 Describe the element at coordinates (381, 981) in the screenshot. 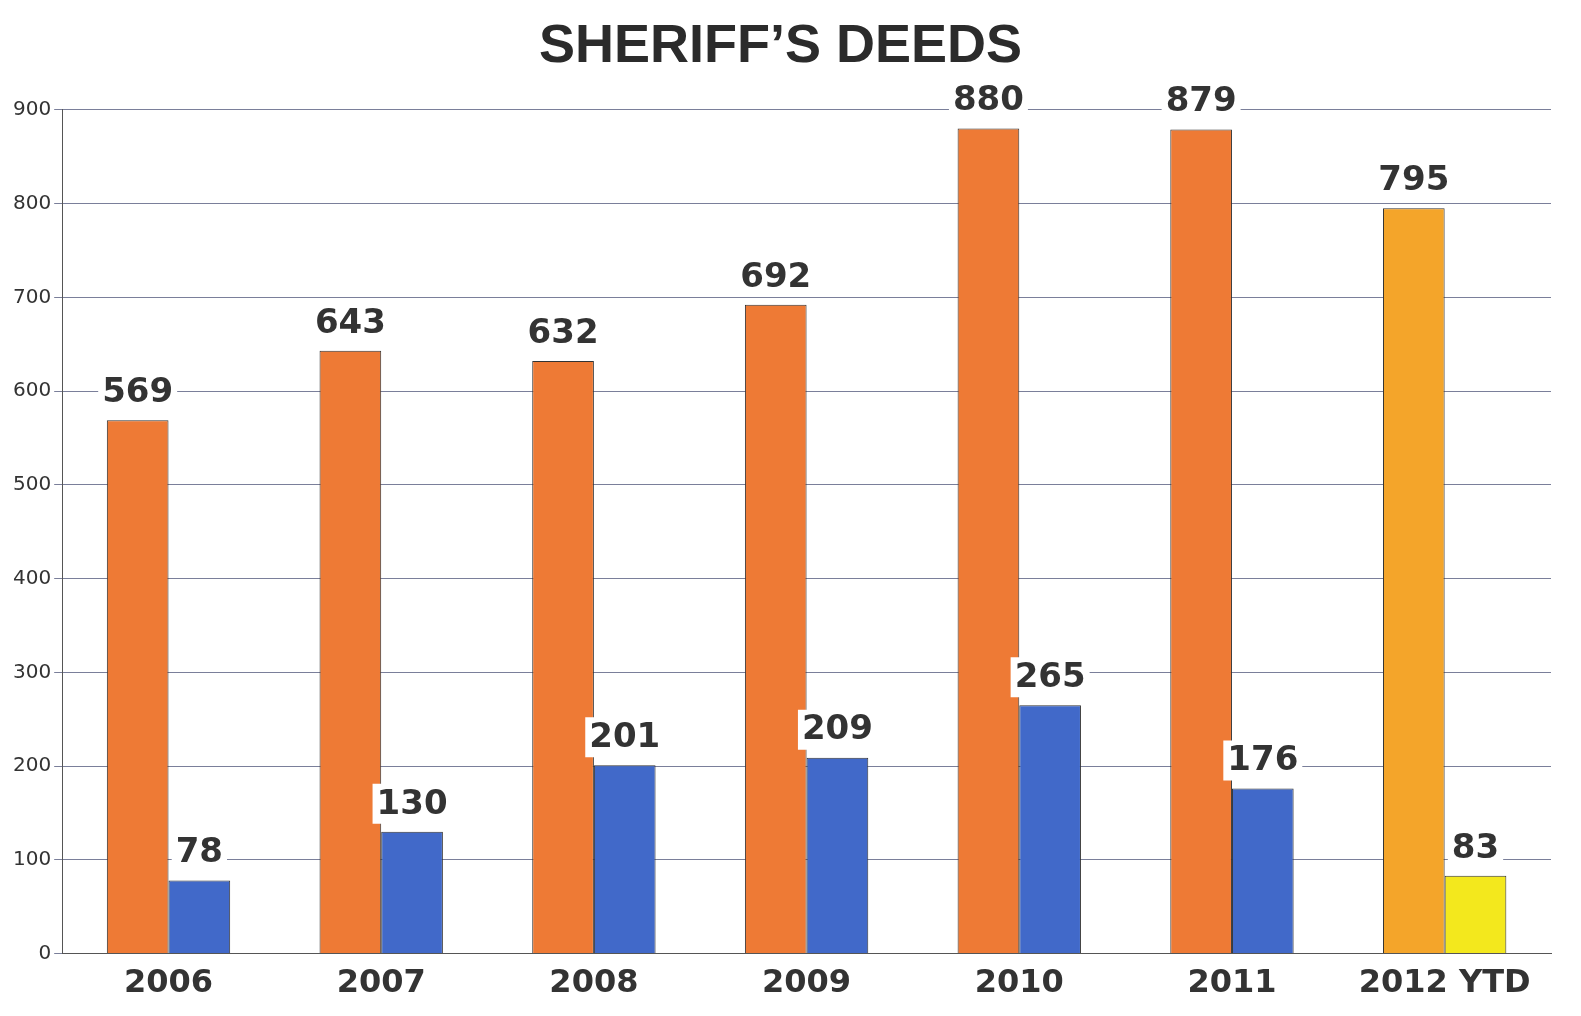

I see `x-tick-label: 2007` at that location.